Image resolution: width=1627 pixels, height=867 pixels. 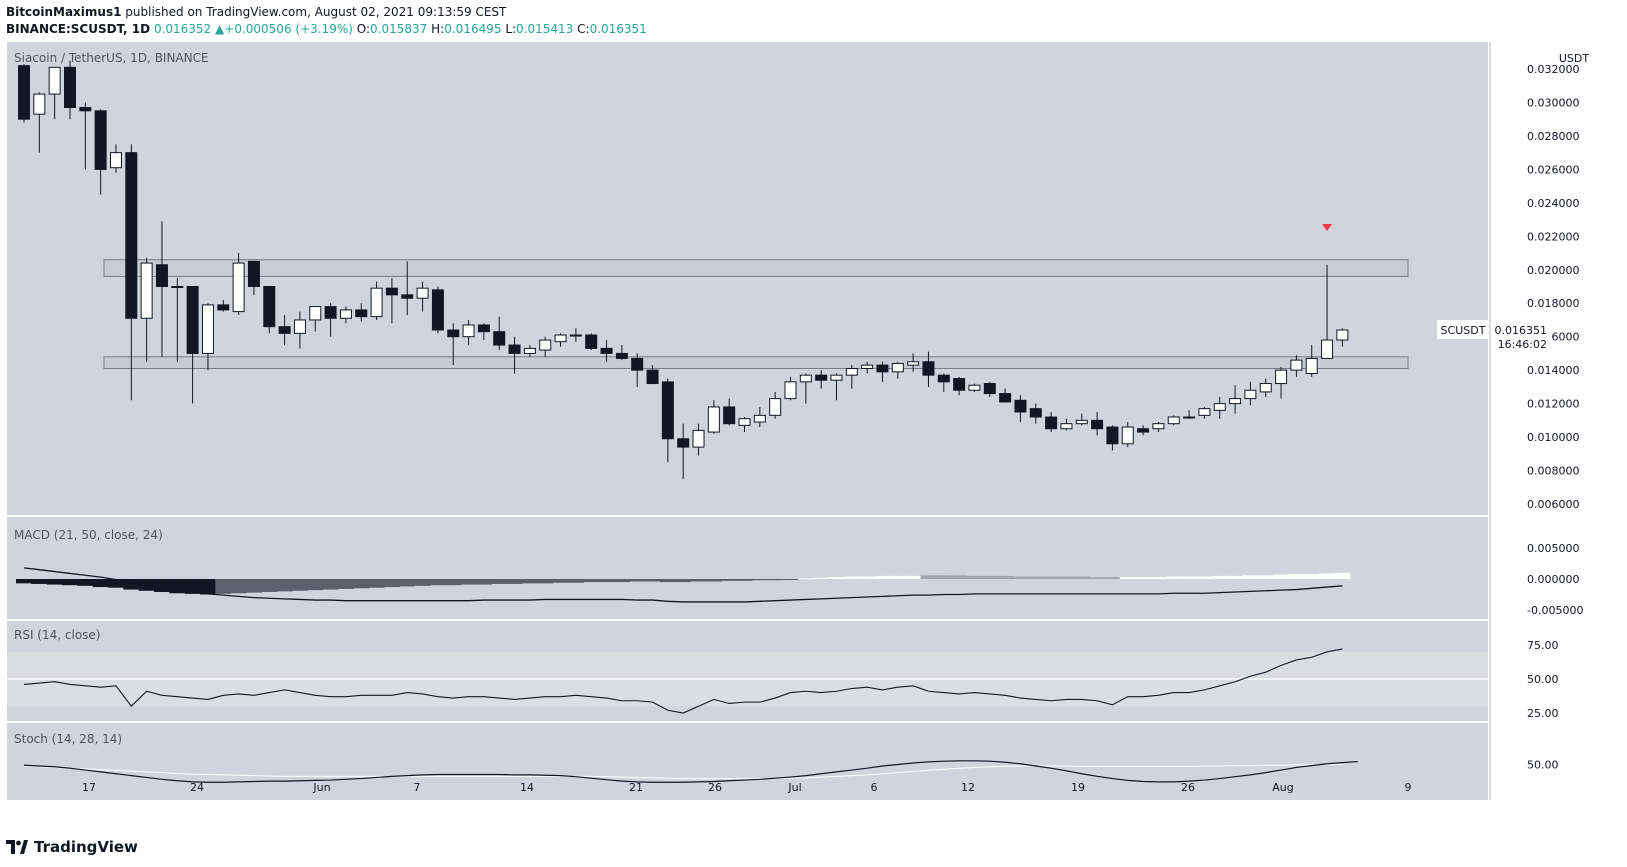 I want to click on time-tick-label: 26, so click(x=1188, y=787).